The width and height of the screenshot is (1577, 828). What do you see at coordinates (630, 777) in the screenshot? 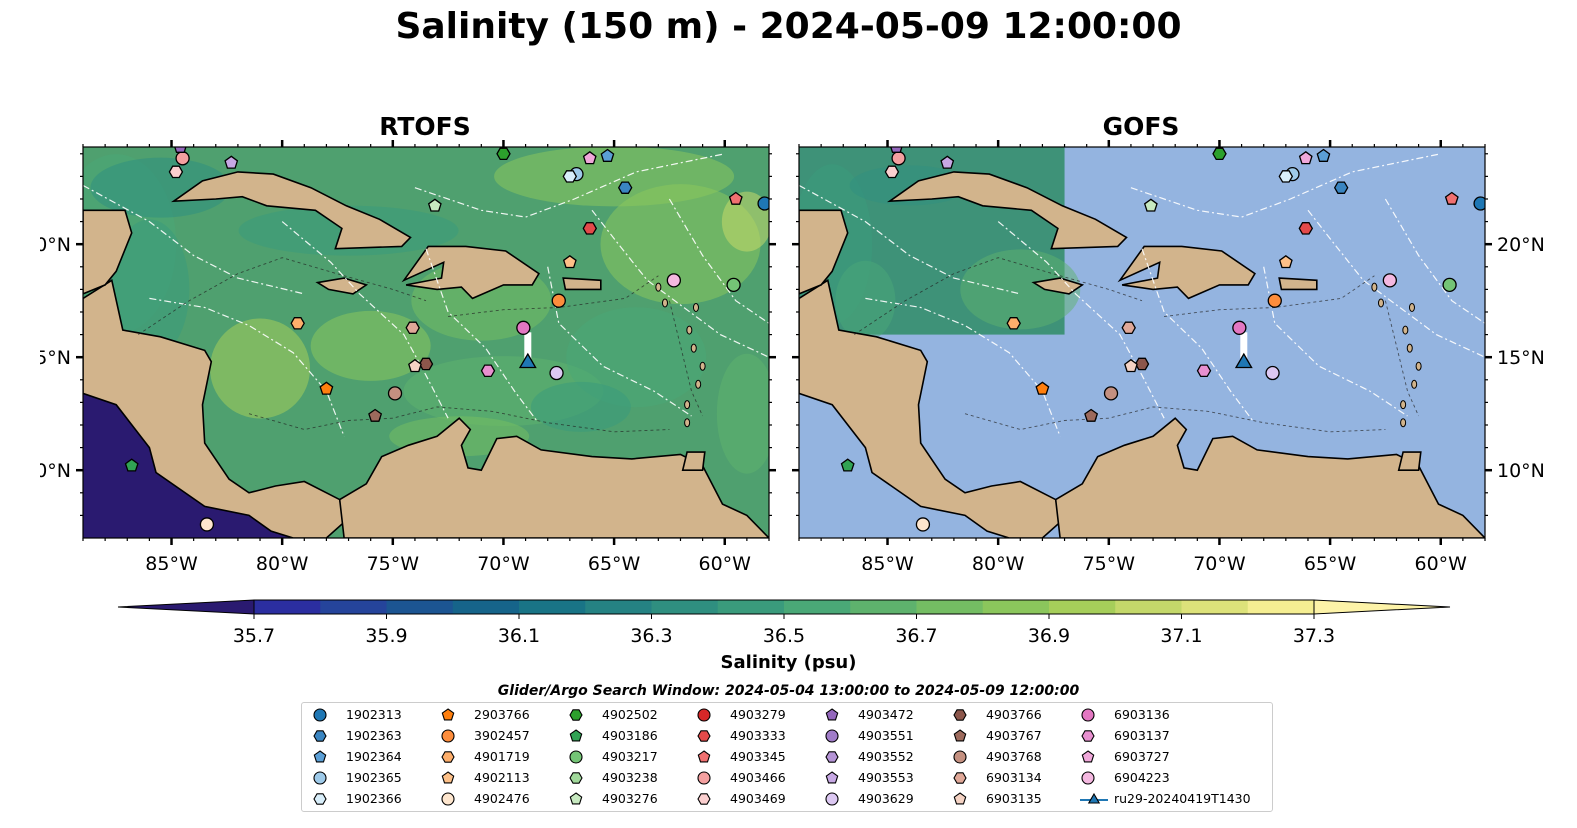
I see `legend-label: 4903238` at bounding box center [630, 777].